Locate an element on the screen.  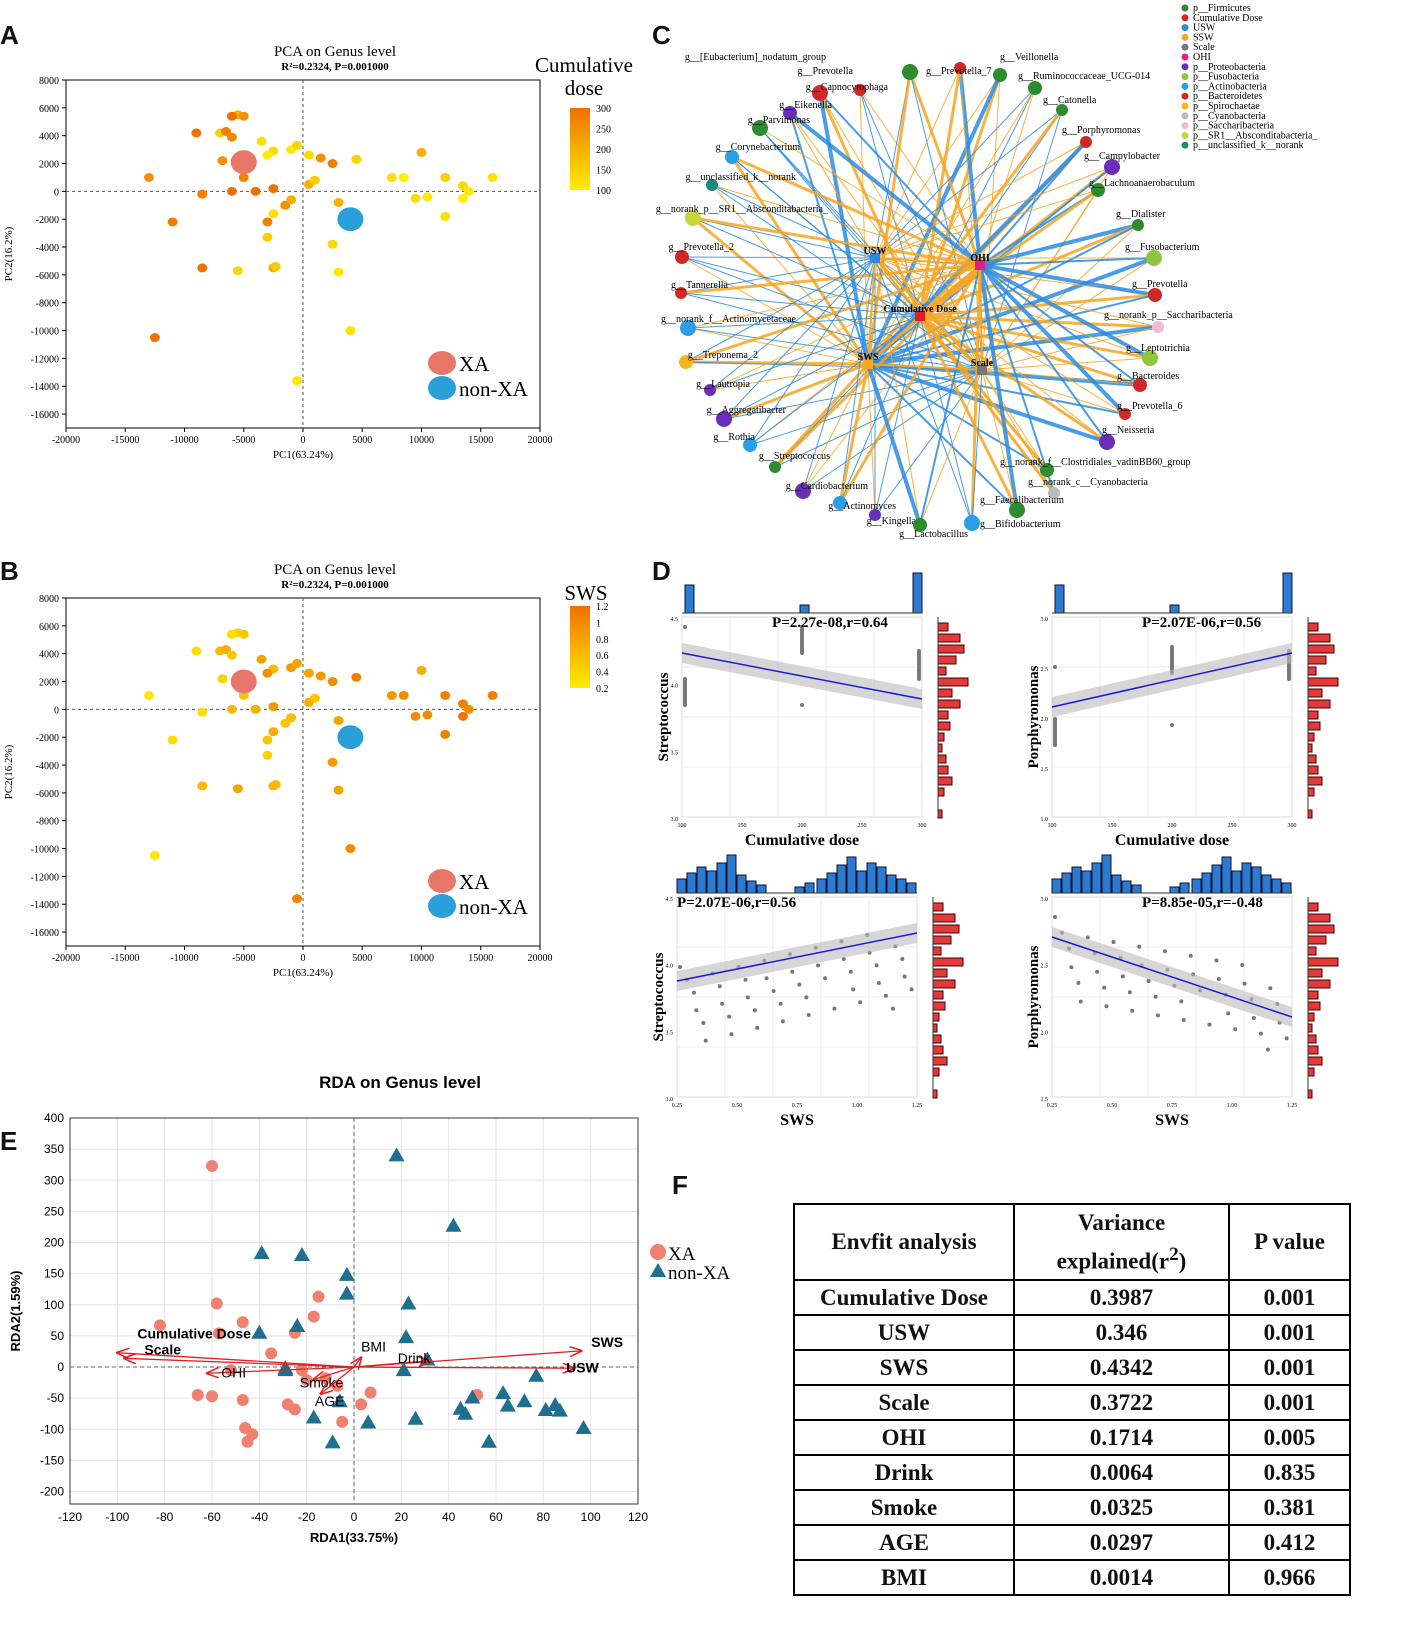
row-name: Drink is located at coordinates (904, 1472).